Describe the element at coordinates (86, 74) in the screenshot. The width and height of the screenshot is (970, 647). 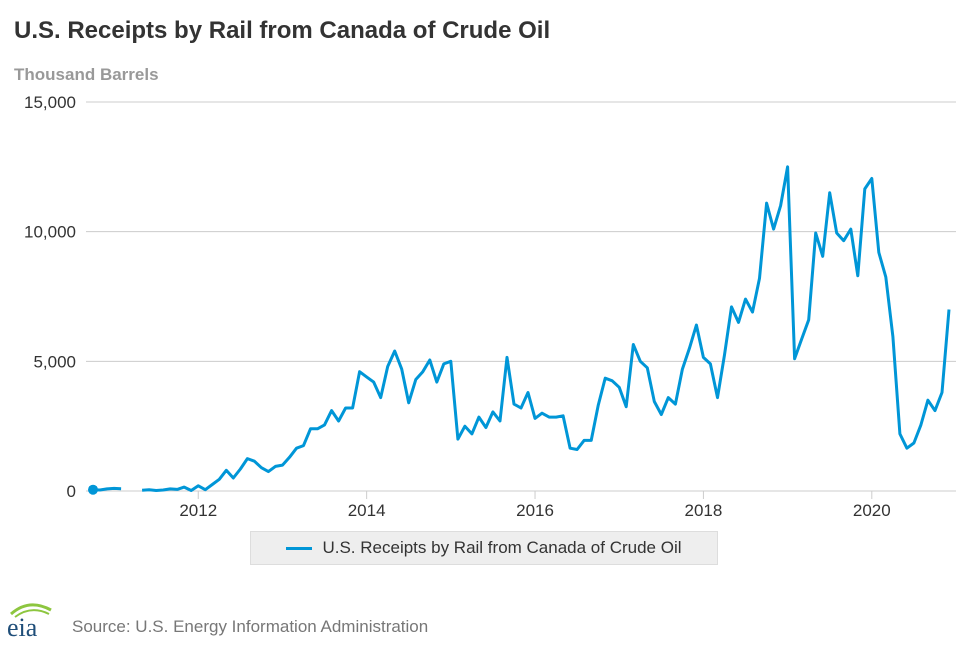
I see `y-axis-unit-label: Thousand Barrels` at that location.